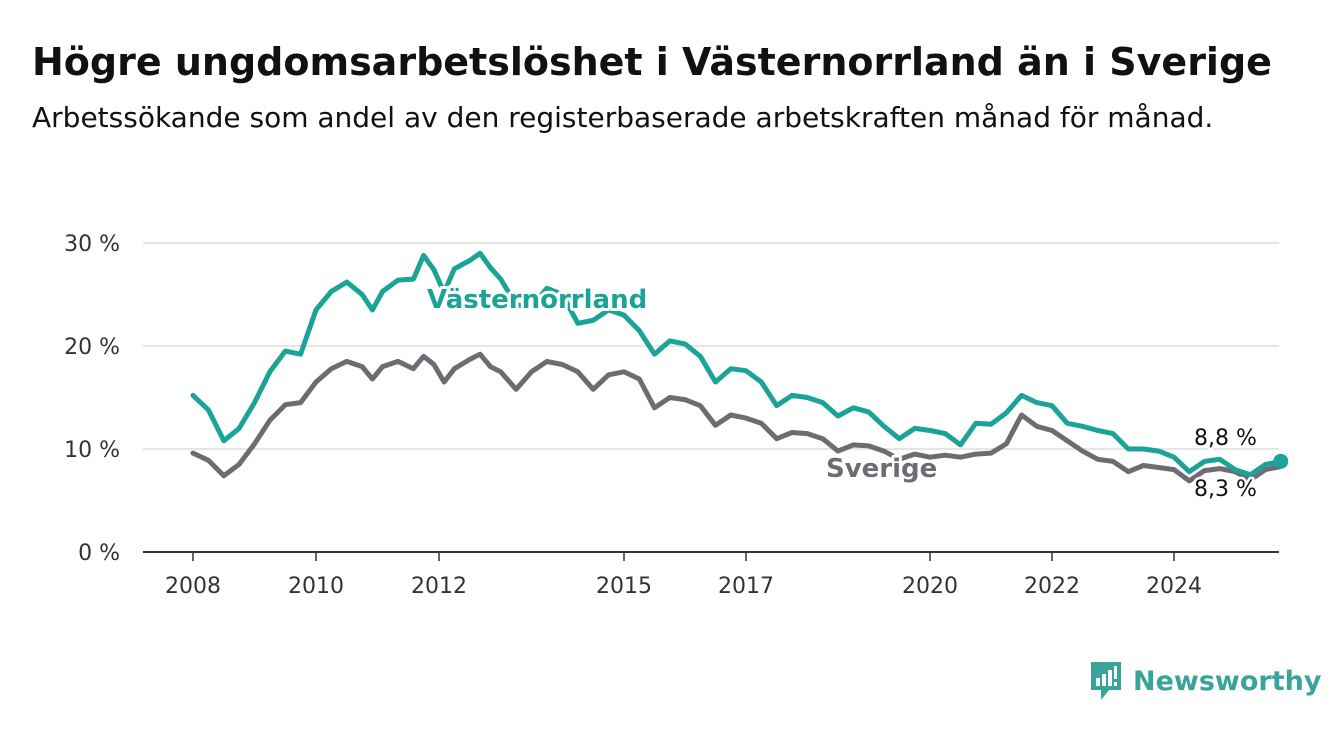 This screenshot has width=1340, height=734. Describe the element at coordinates (1225, 438) in the screenshot. I see `end-label-vasternorrland: 8,8 %` at that location.